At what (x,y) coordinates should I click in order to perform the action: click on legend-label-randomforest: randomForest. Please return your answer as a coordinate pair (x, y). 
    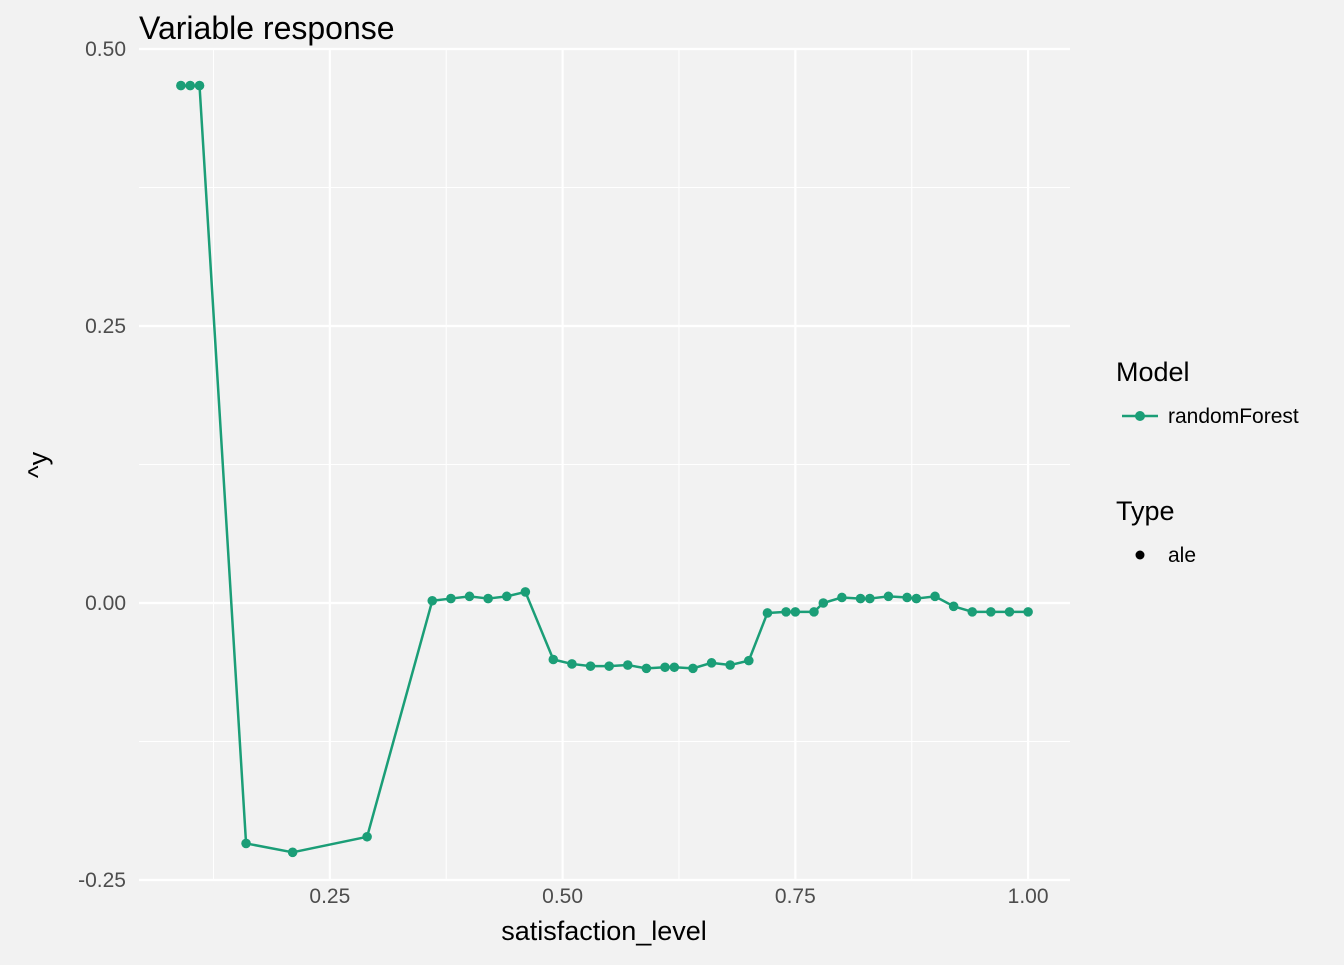
    Looking at the image, I should click on (1233, 416).